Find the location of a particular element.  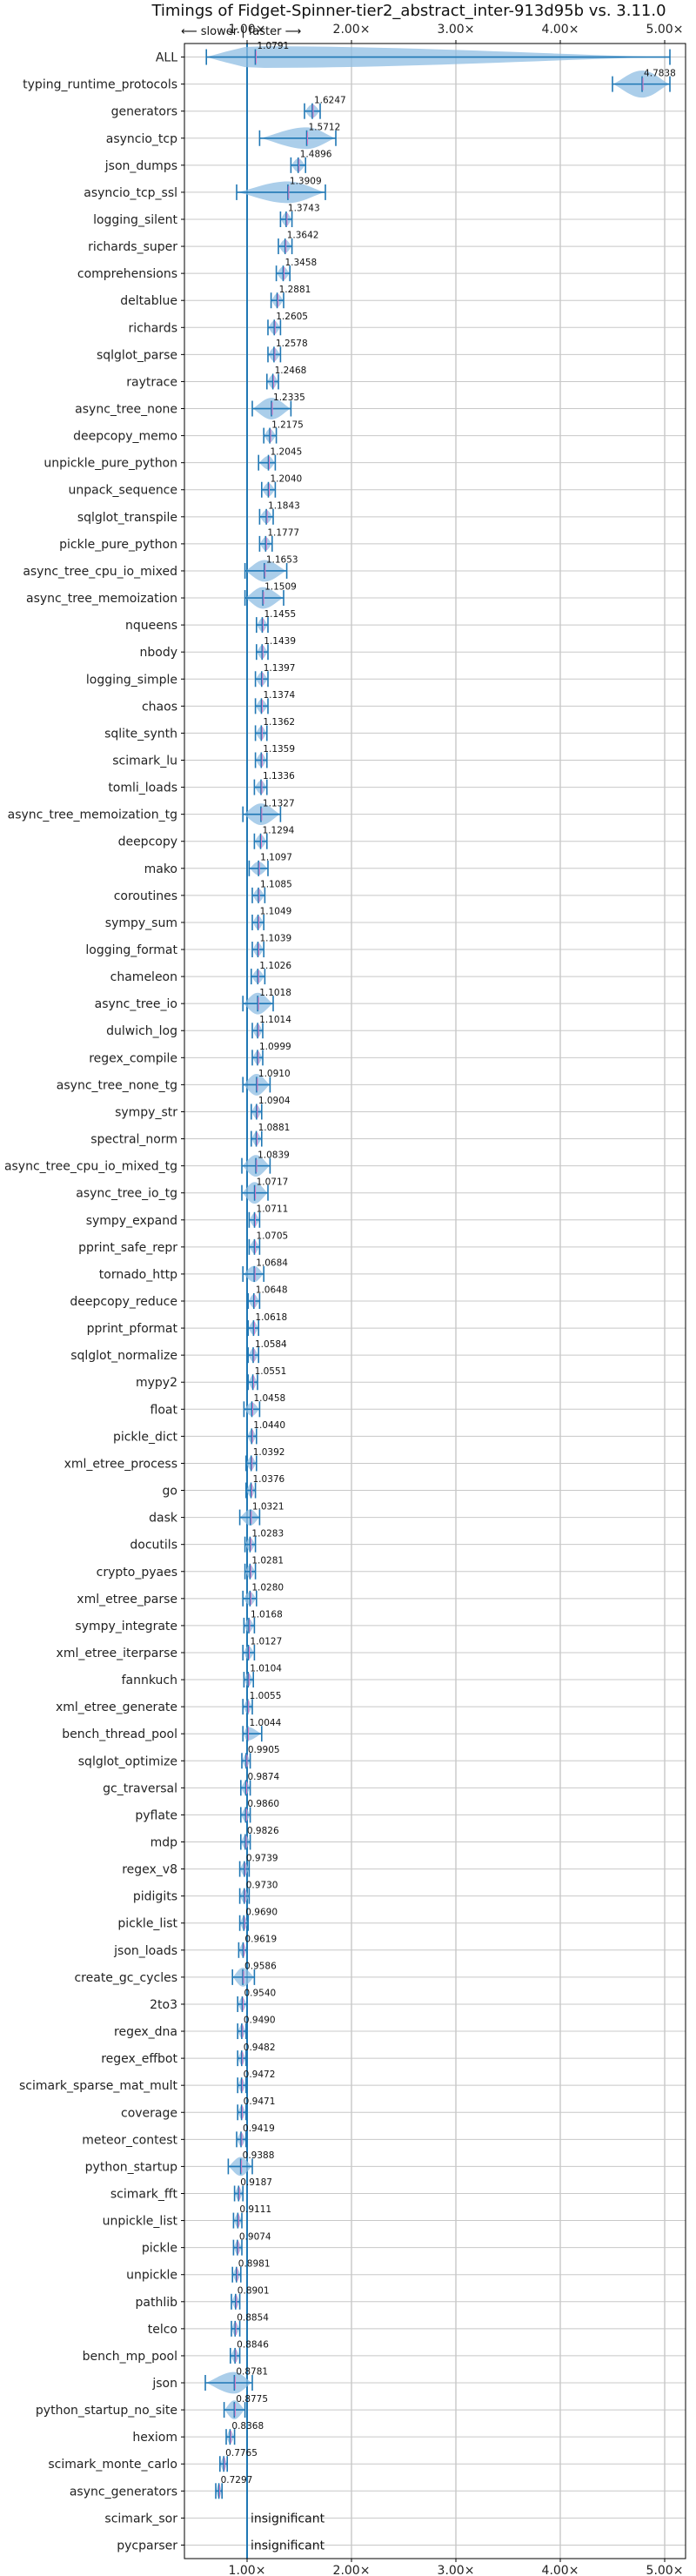

value-label: 1.1026 is located at coordinates (275, 966).